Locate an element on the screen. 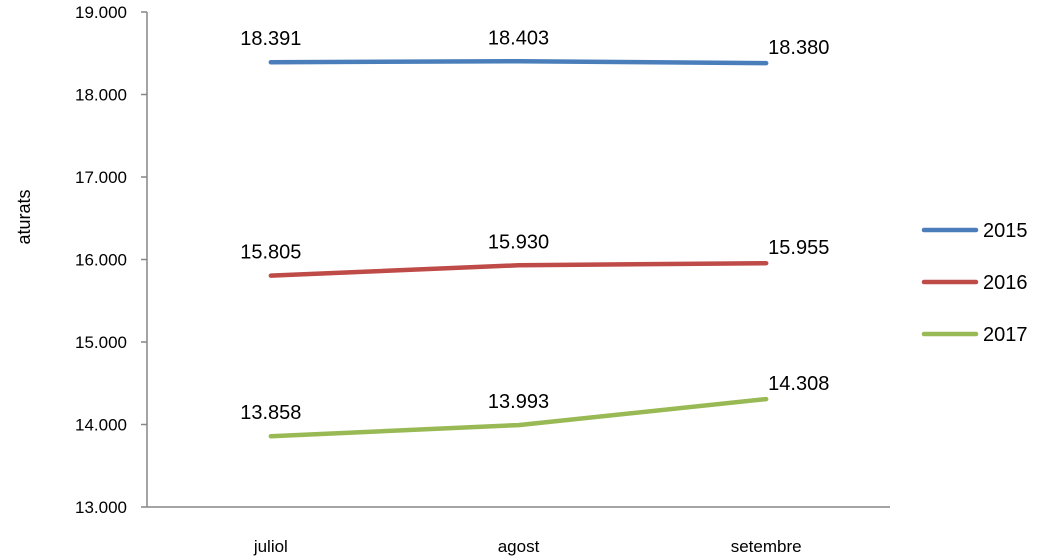 The width and height of the screenshot is (1048, 560). data-label: 15.930 is located at coordinates (518, 242).